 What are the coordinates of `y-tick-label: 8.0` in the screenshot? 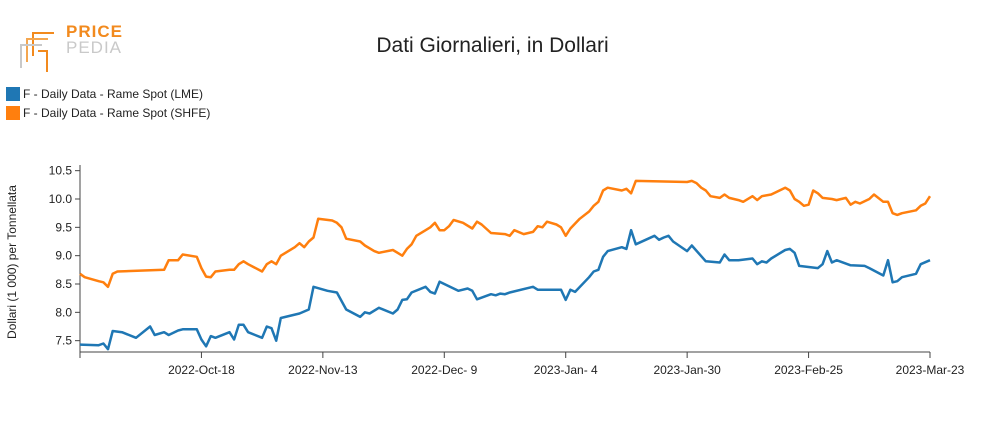 It's located at (63, 312).